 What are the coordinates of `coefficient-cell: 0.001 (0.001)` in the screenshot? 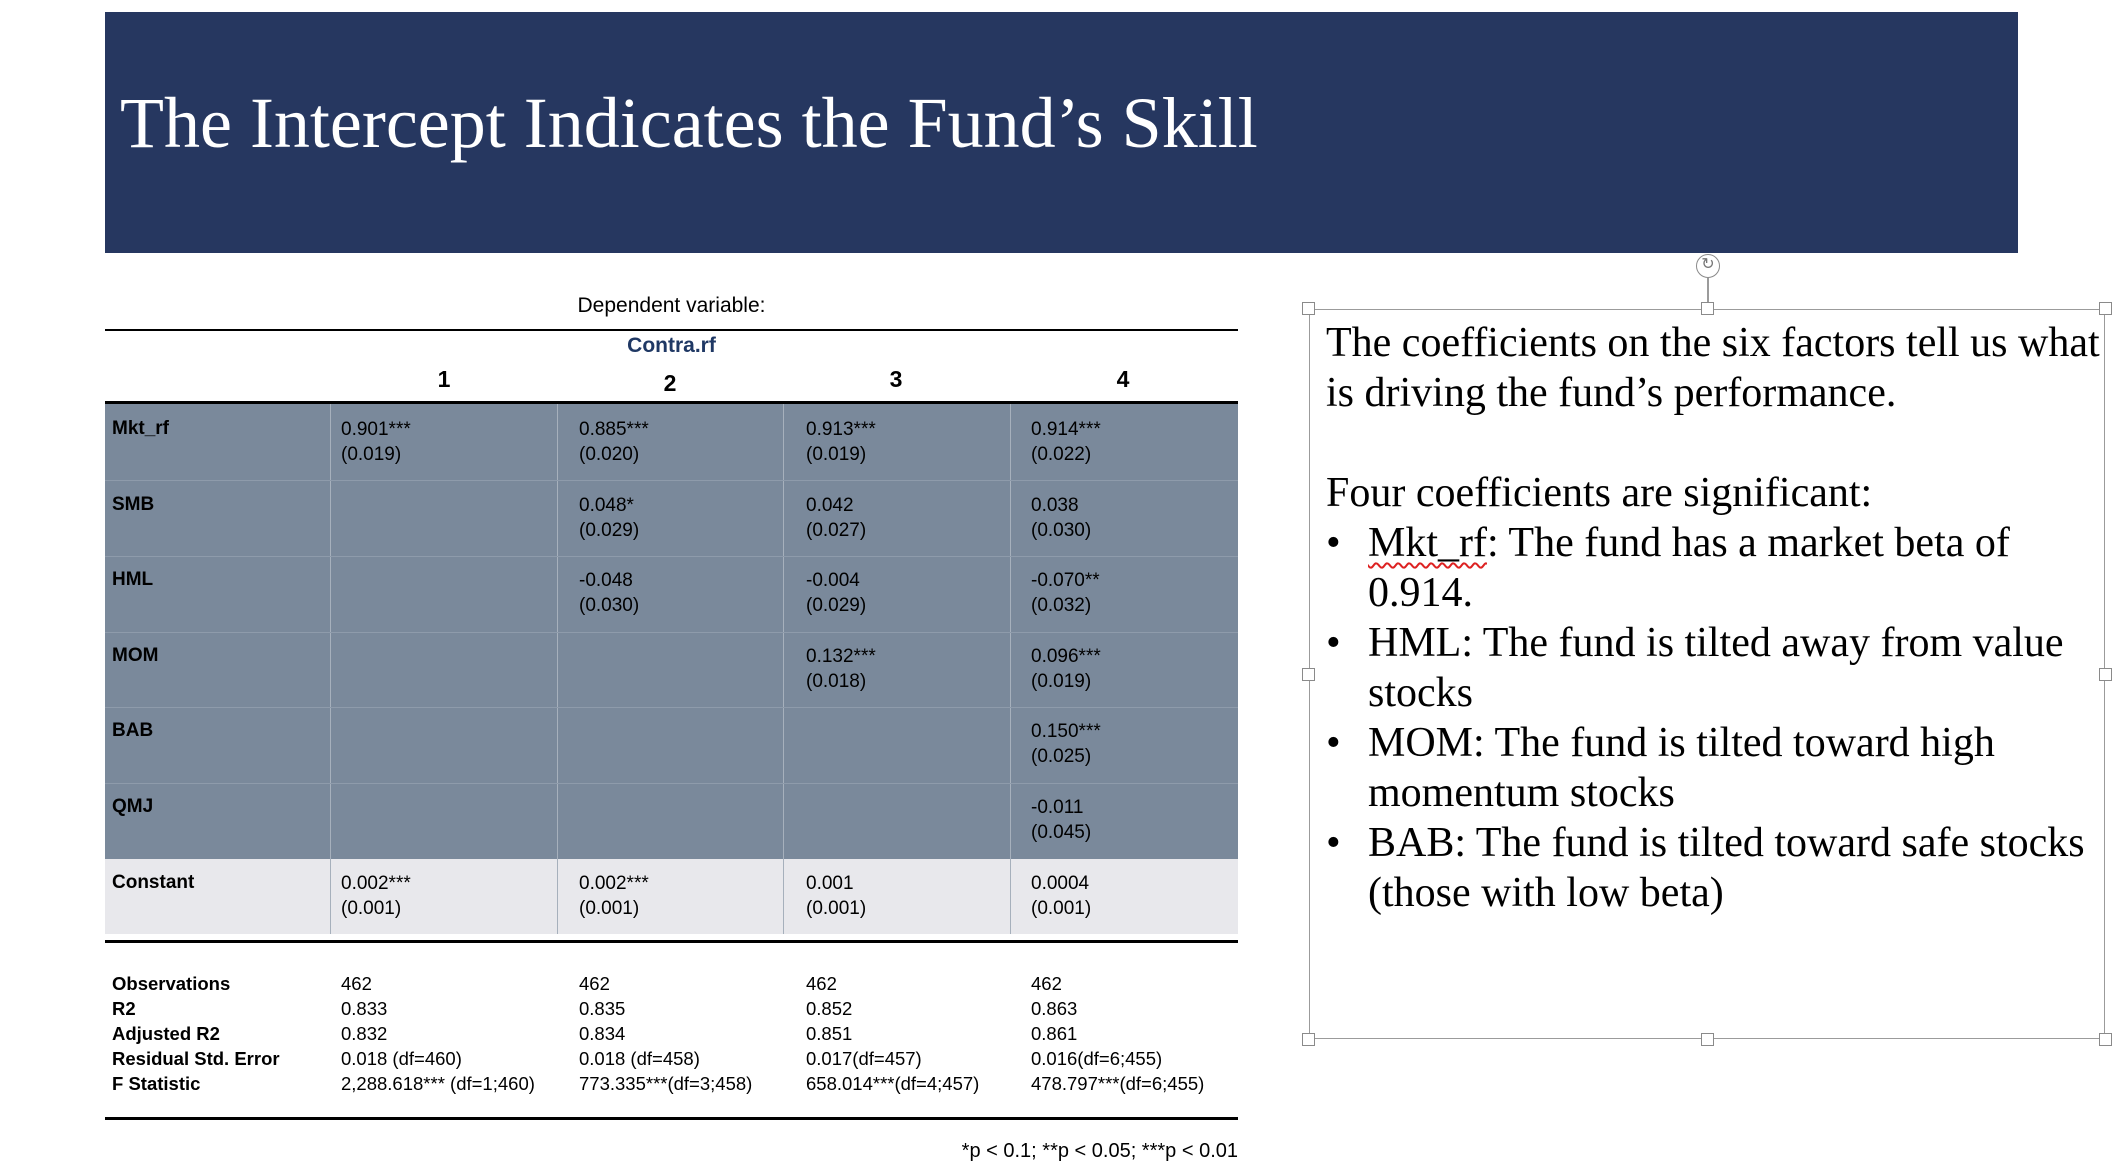 It's located at (836, 896).